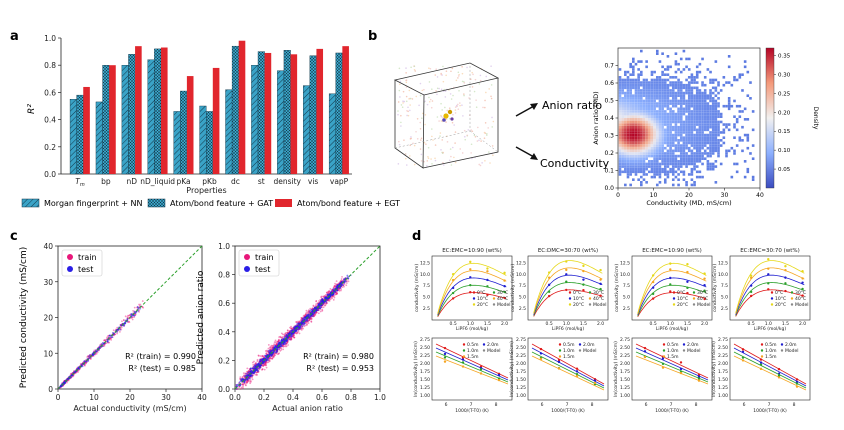 Image resolution: width=844 pixels, height=430 pixels. I want to click on legend-label: 1.5m, so click(569, 357).